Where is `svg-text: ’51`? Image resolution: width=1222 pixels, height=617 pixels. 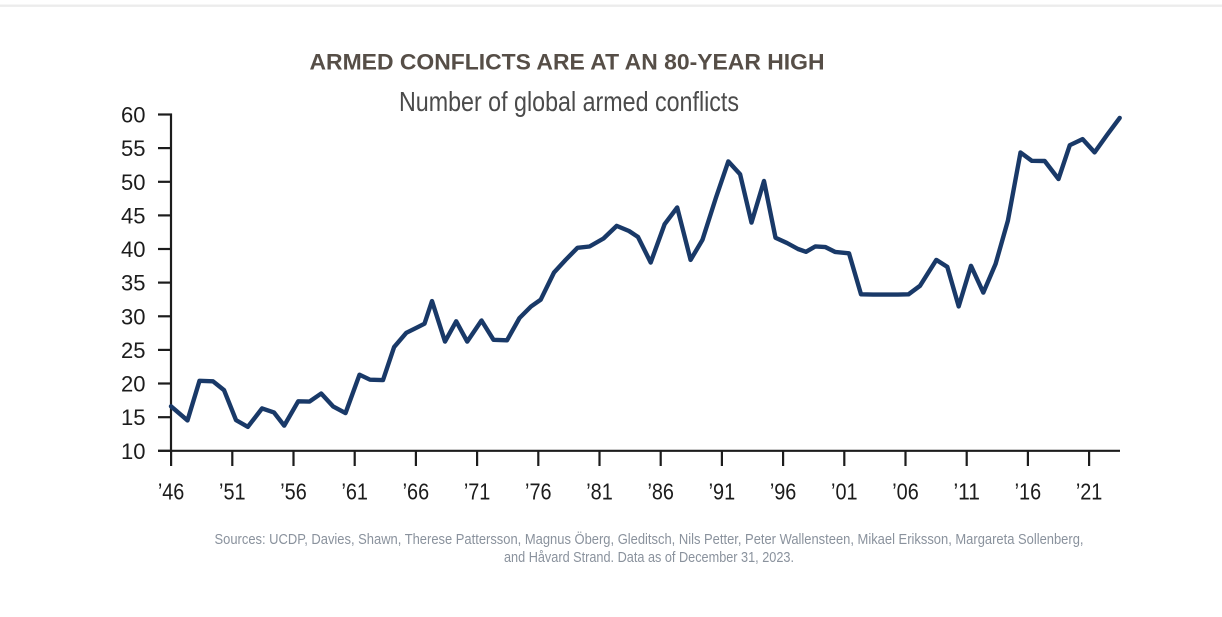
svg-text: ’51 is located at coordinates (232, 491).